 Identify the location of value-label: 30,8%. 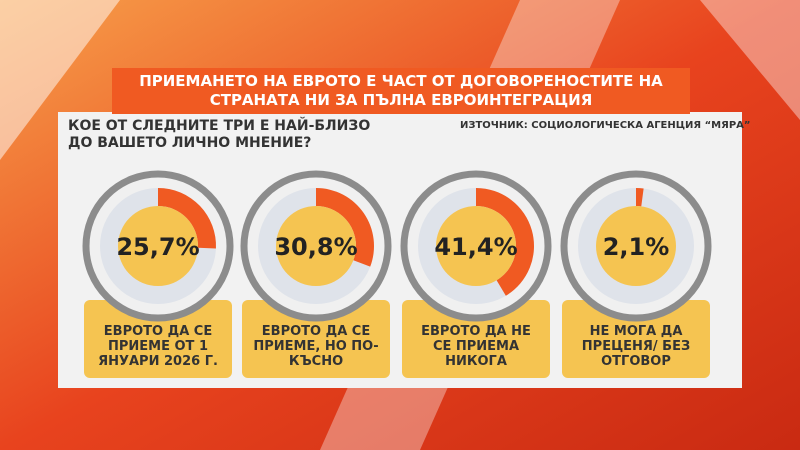
(315, 247).